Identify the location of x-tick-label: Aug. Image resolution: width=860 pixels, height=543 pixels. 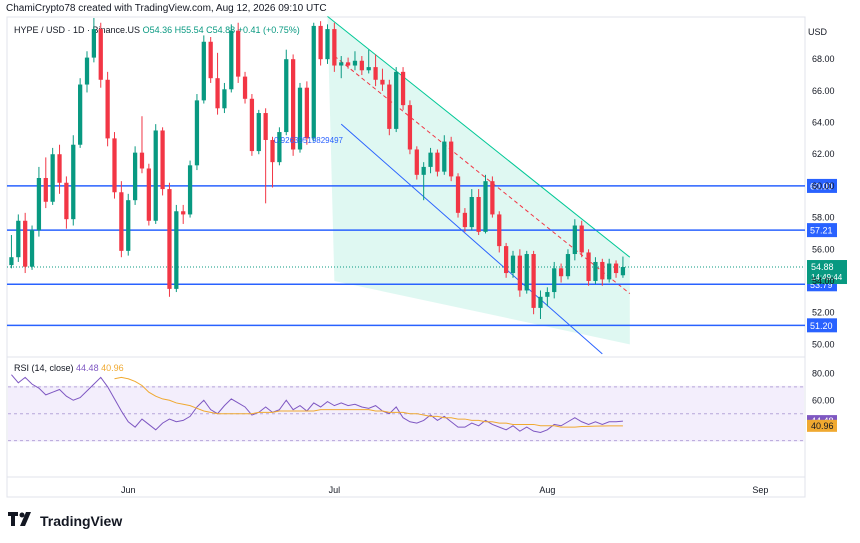
(547, 490).